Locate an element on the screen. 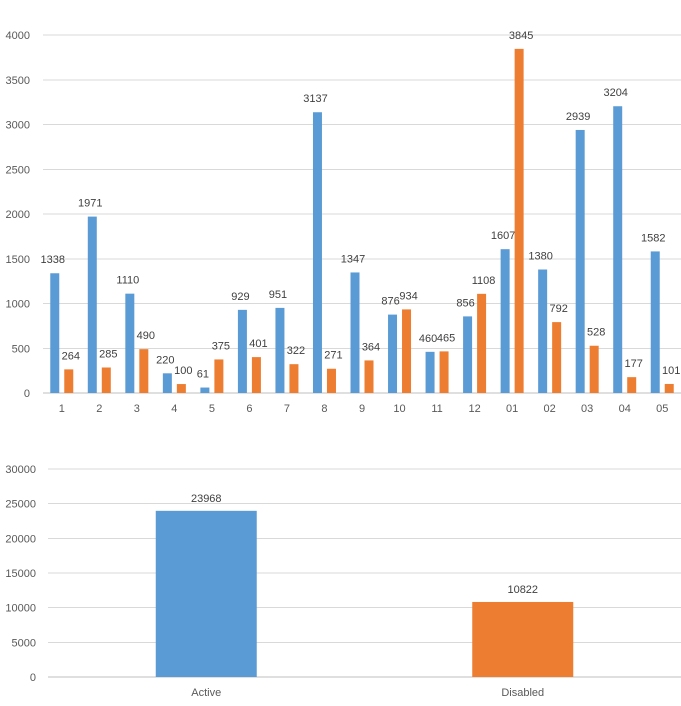  series-2-data-label: 792 is located at coordinates (558, 309).